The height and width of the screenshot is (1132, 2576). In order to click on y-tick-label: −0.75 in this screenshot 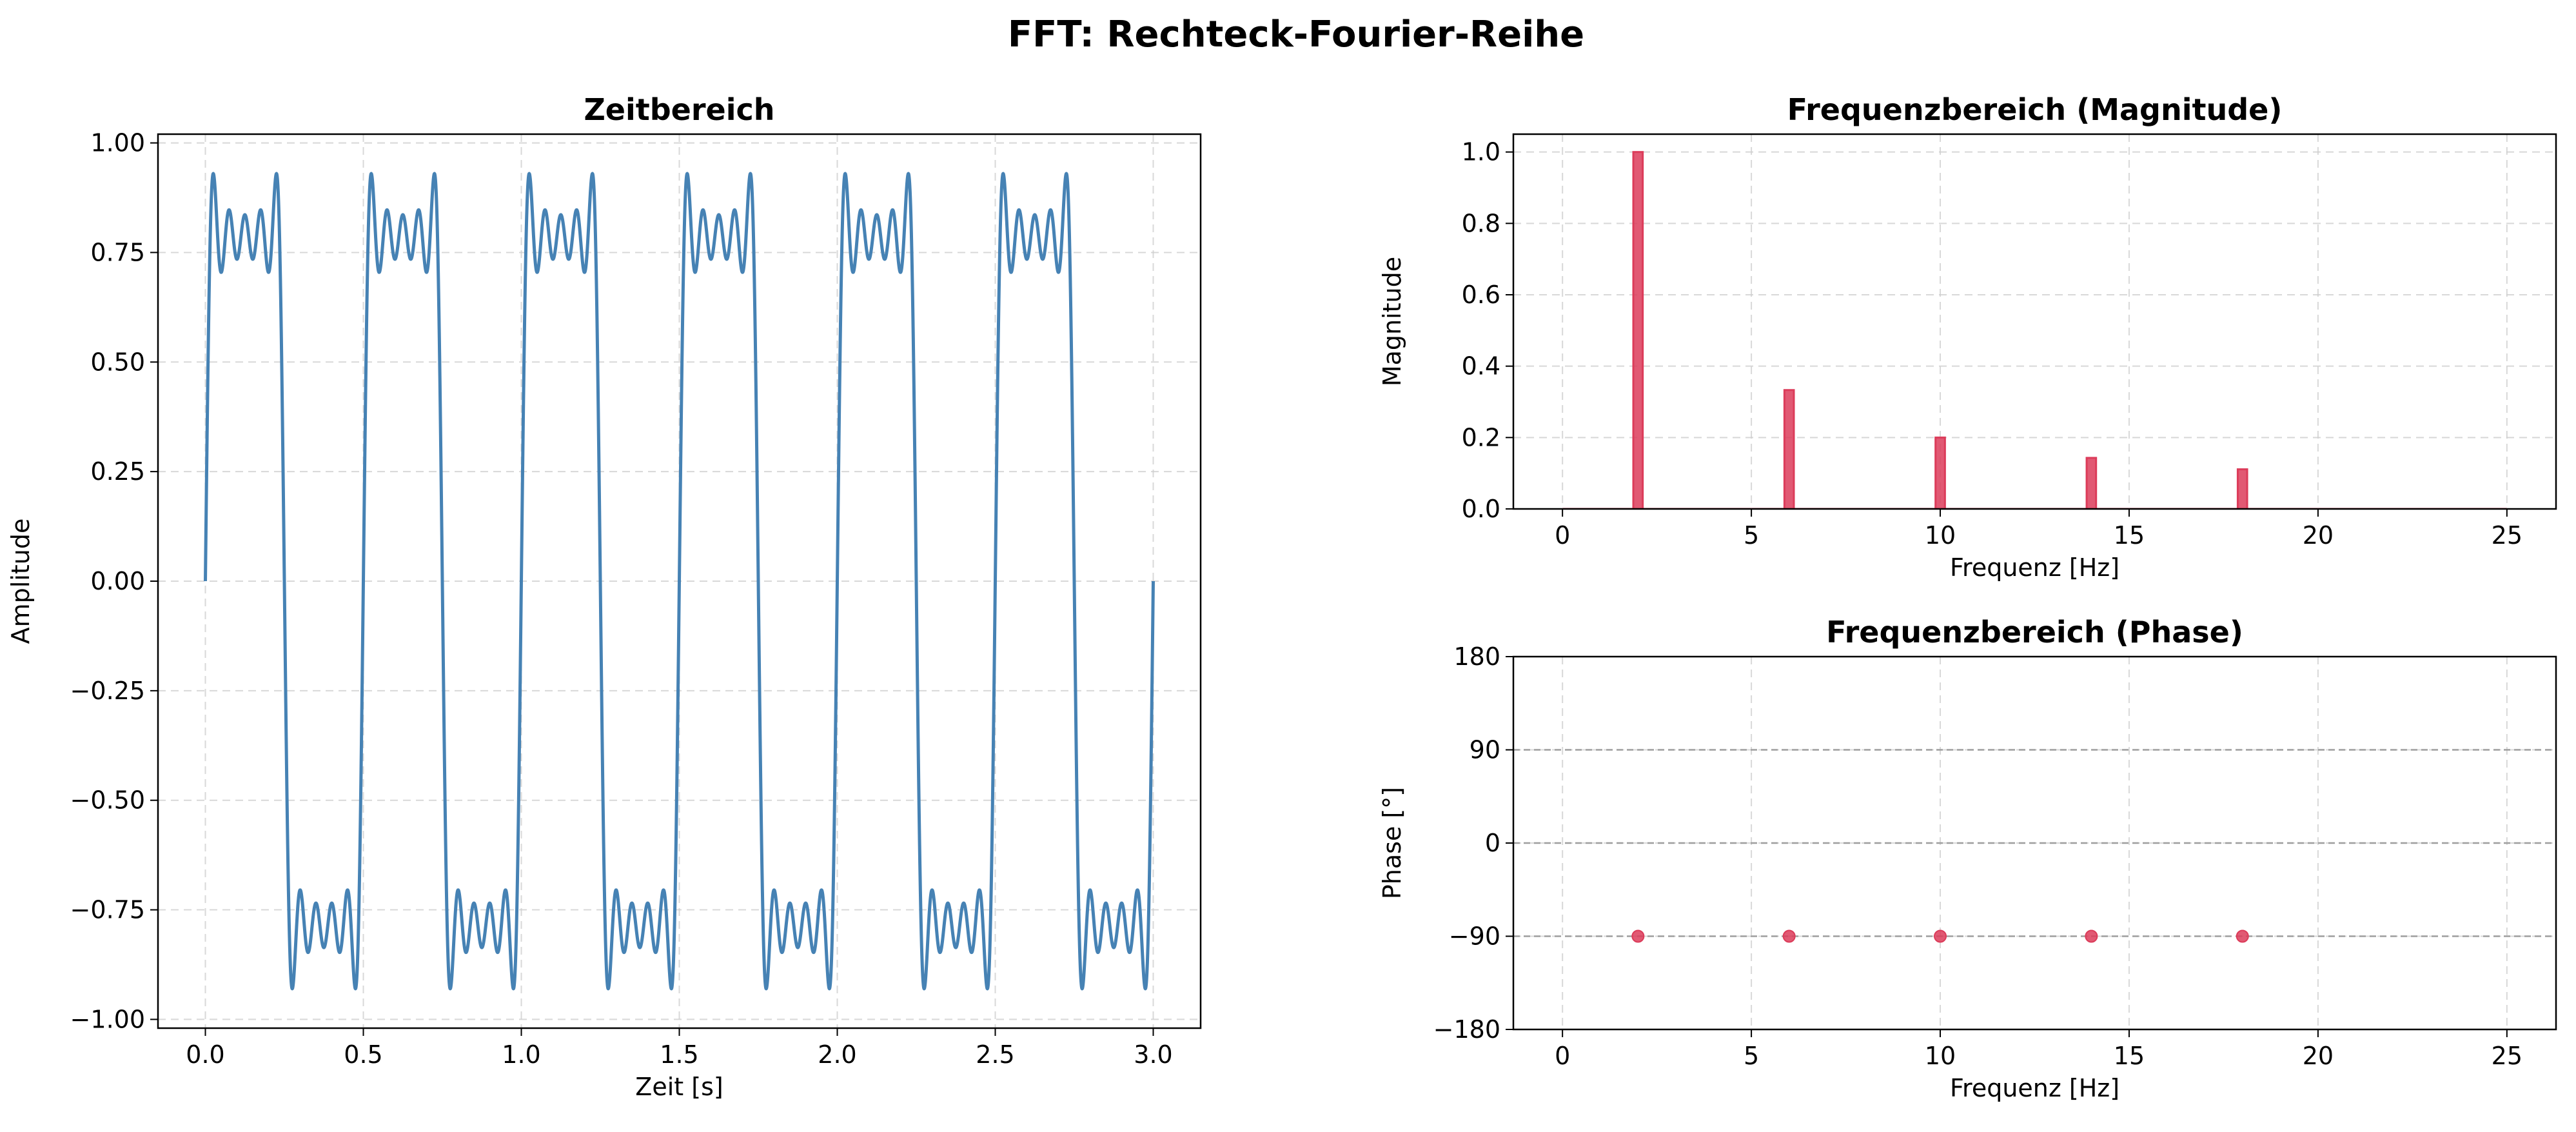, I will do `click(107, 910)`.